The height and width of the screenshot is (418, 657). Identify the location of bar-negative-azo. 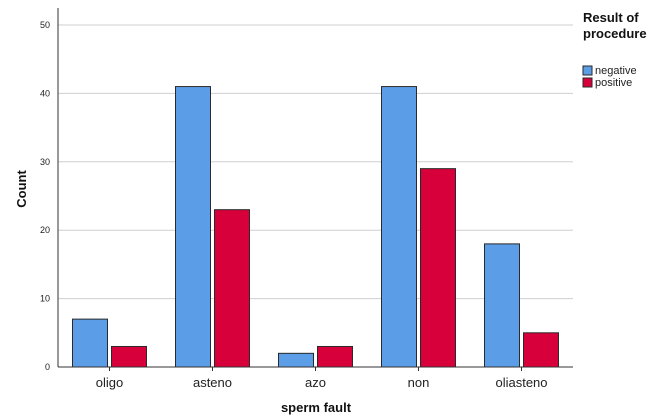
(296, 360).